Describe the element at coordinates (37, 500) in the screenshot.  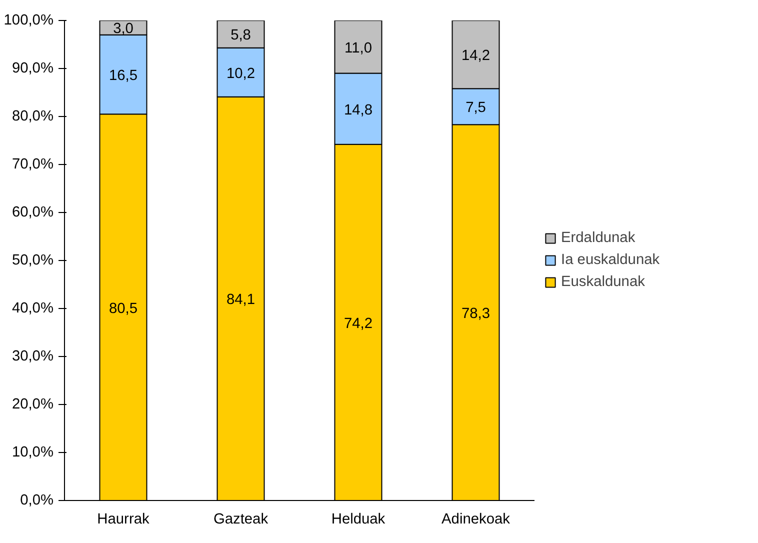
I see `y-tick-label: 0,0%` at that location.